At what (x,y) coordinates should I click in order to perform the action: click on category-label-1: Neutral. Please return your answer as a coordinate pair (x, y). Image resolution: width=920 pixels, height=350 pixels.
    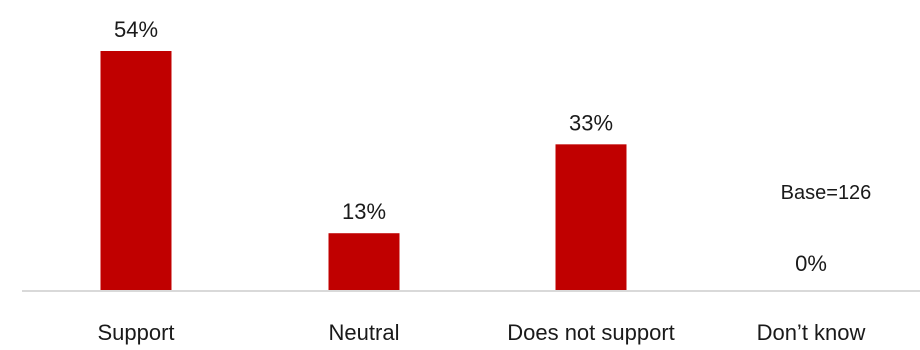
    Looking at the image, I should click on (364, 332).